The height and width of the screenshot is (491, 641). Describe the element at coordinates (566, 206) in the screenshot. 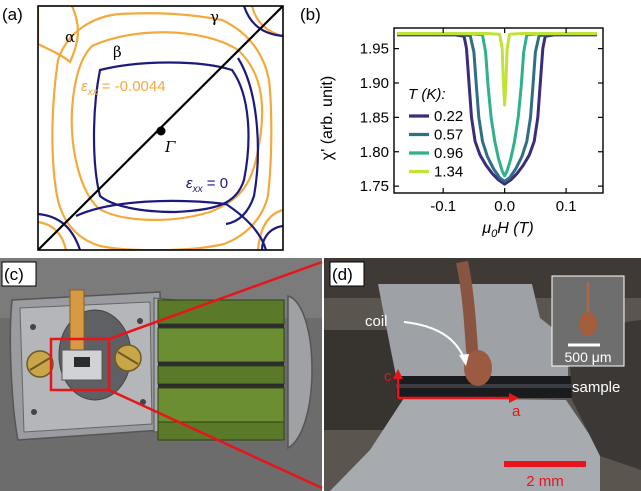

I see `x-tick-label: 0.1` at that location.